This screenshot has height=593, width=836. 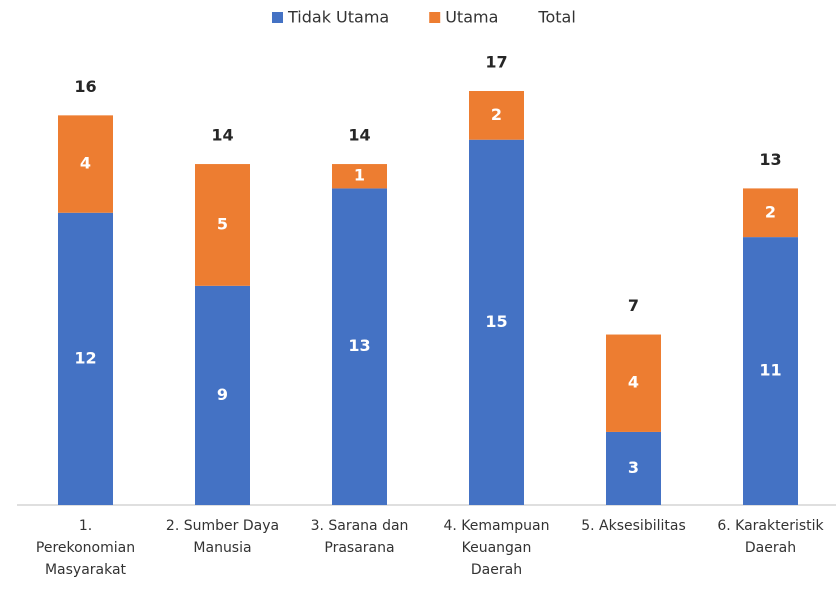 I want to click on value-label: 3, so click(x=633, y=467).